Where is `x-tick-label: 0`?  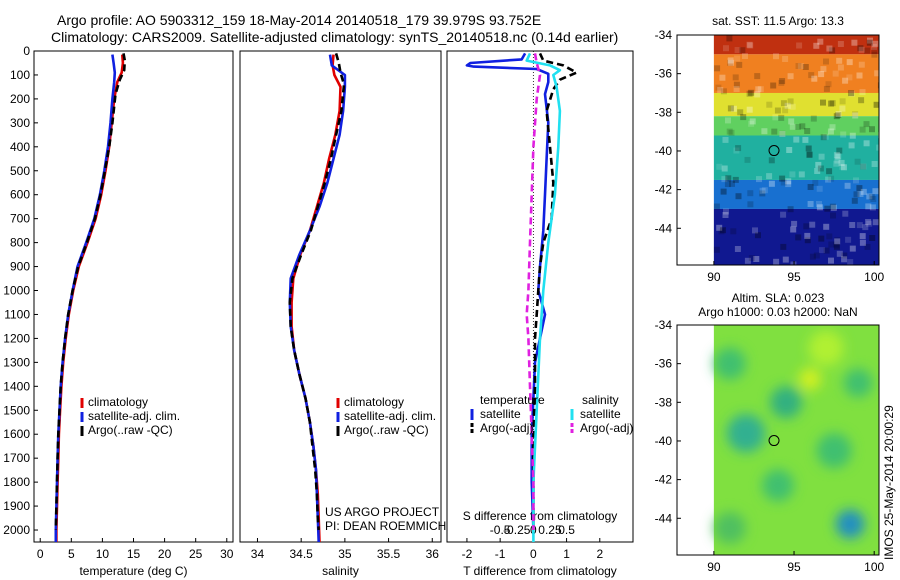
x-tick-label: 0 is located at coordinates (533, 554).